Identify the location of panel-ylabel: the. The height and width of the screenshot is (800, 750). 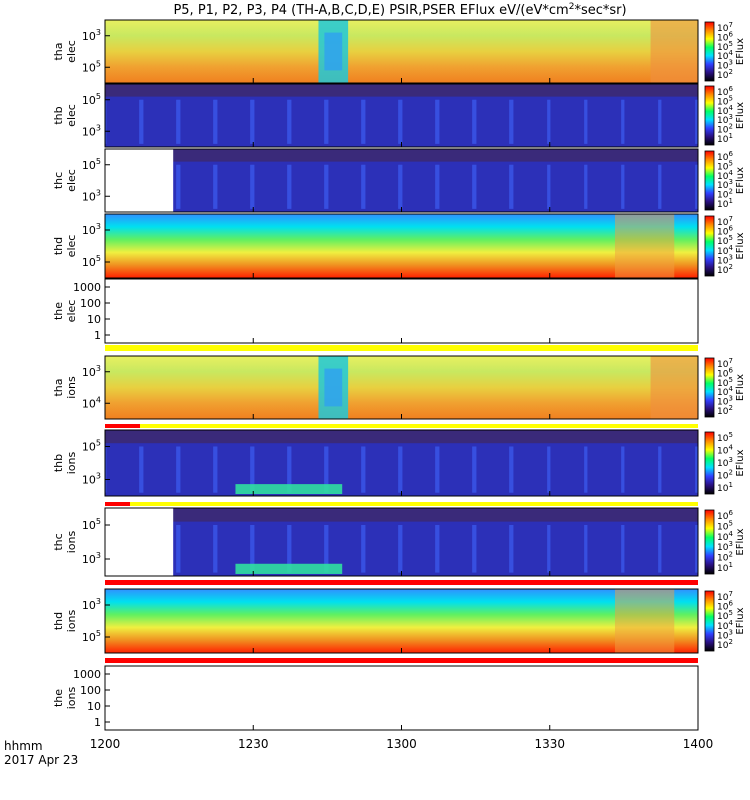
(58, 311).